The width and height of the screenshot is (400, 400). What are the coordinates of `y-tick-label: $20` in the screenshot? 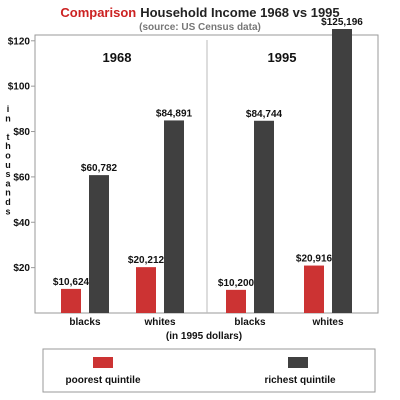 It's located at (21, 268).